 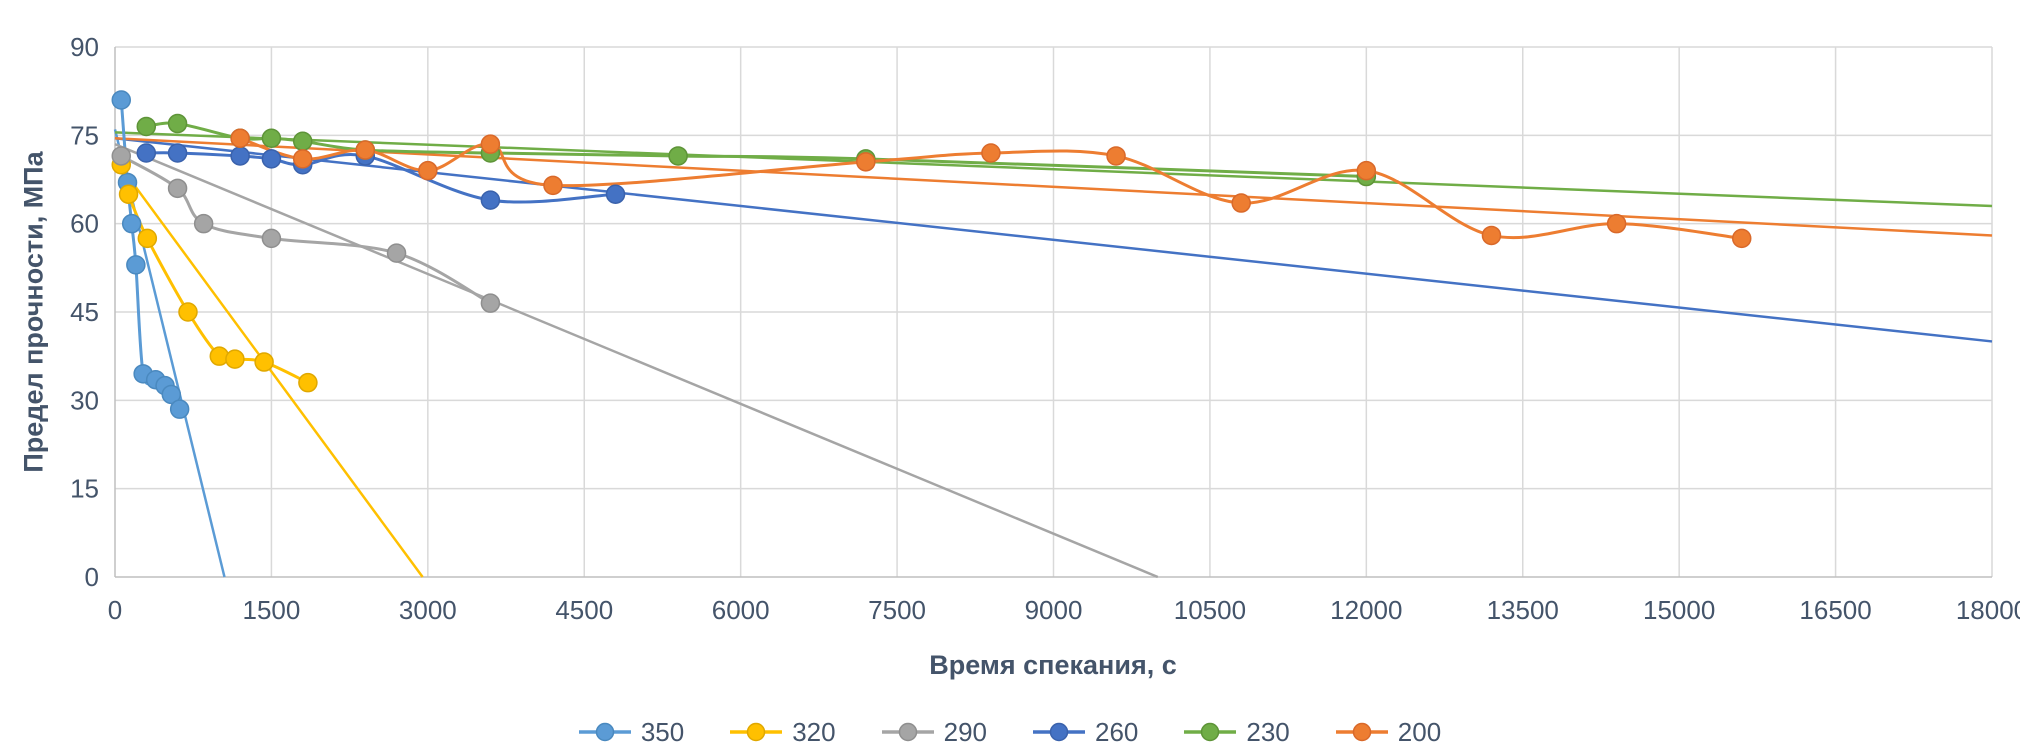 What do you see at coordinates (1210, 610) in the screenshot?
I see `x-tick-label: 10500` at bounding box center [1210, 610].